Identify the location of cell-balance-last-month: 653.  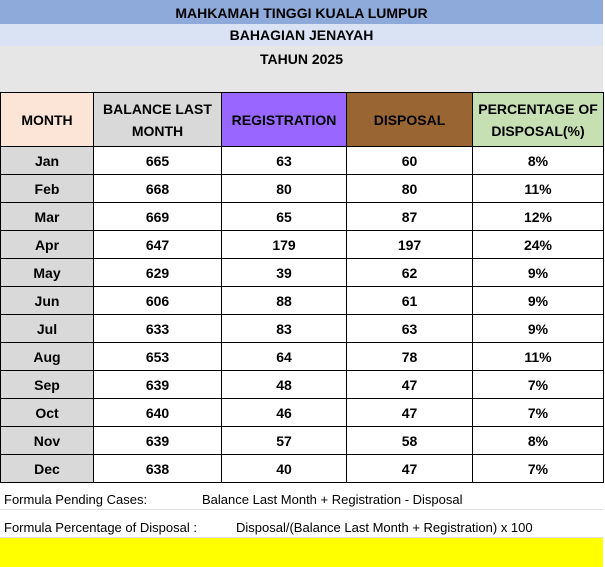
(157, 356).